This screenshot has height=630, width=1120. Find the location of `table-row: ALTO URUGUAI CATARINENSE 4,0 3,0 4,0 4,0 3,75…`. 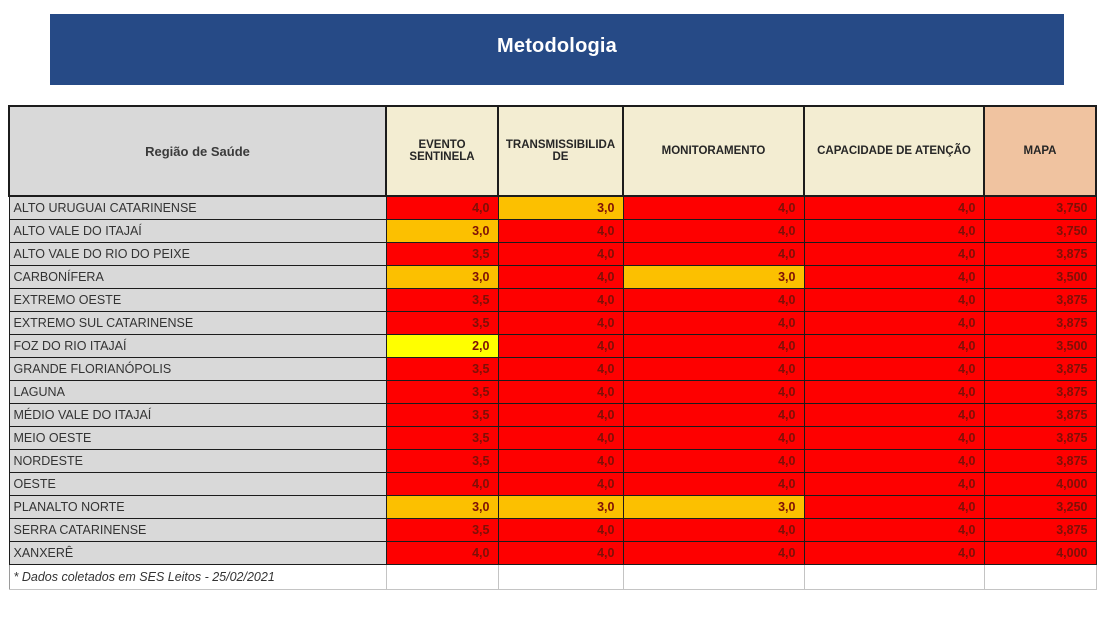

table-row: ALTO URUGUAI CATARINENSE 4,0 3,0 4,0 4,0 3,75… is located at coordinates (552, 207).